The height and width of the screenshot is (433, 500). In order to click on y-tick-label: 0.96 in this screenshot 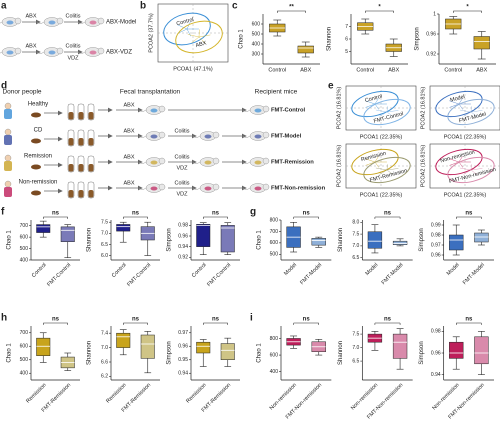, I will do `click(436, 255)`.